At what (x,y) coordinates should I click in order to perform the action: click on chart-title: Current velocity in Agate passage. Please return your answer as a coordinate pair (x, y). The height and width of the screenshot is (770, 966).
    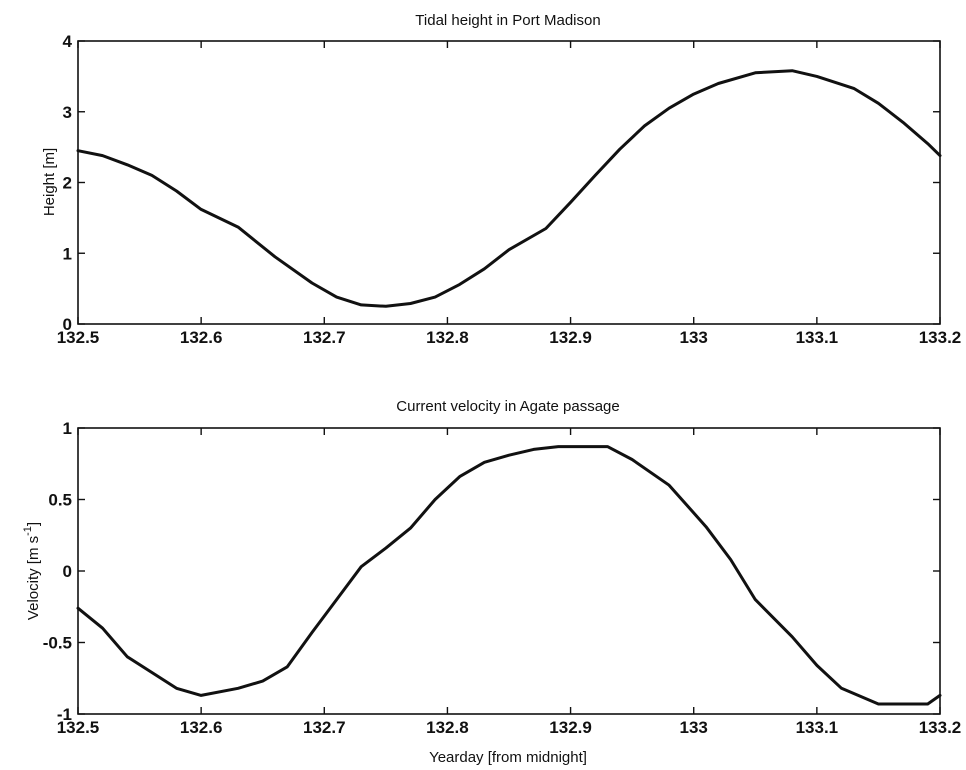
    Looking at the image, I should click on (507, 406).